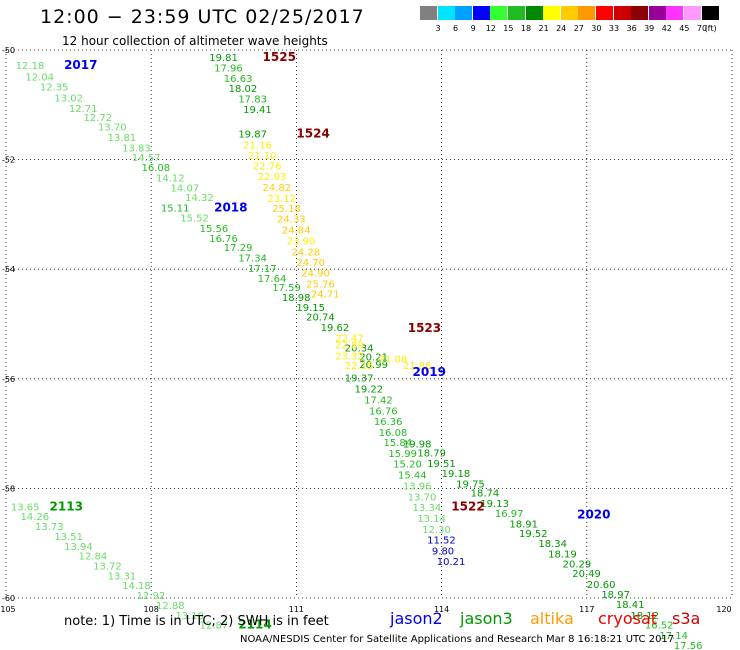 This screenshot has width=740, height=650. I want to click on wave-height-label: 24.90, so click(315, 273).